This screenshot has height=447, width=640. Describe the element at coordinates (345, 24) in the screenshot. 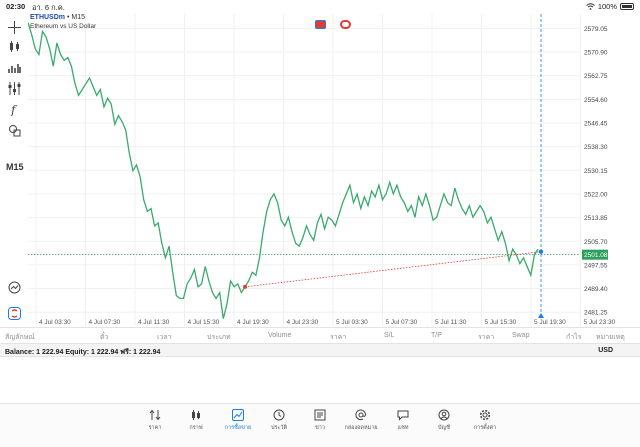

I see `depth-of-market-icon` at that location.